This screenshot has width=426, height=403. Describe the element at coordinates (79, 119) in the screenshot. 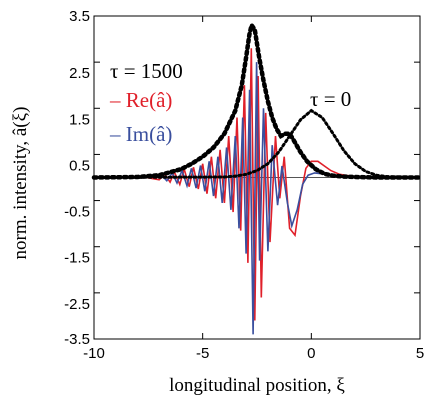

I see `y-tick-label: 1.5` at that location.